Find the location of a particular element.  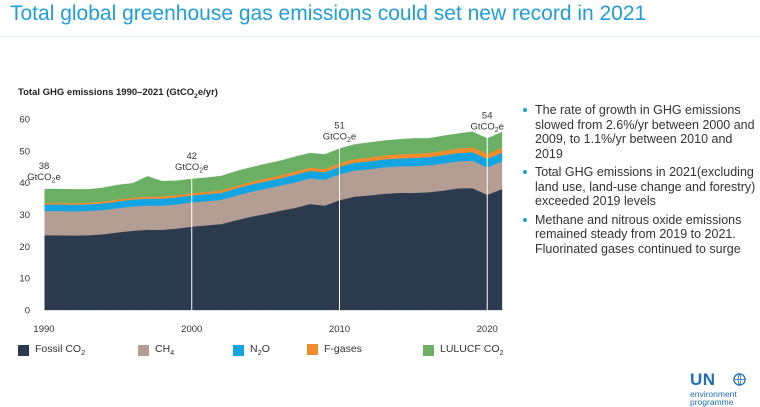

y-tick-label: 30 is located at coordinates (24, 215).